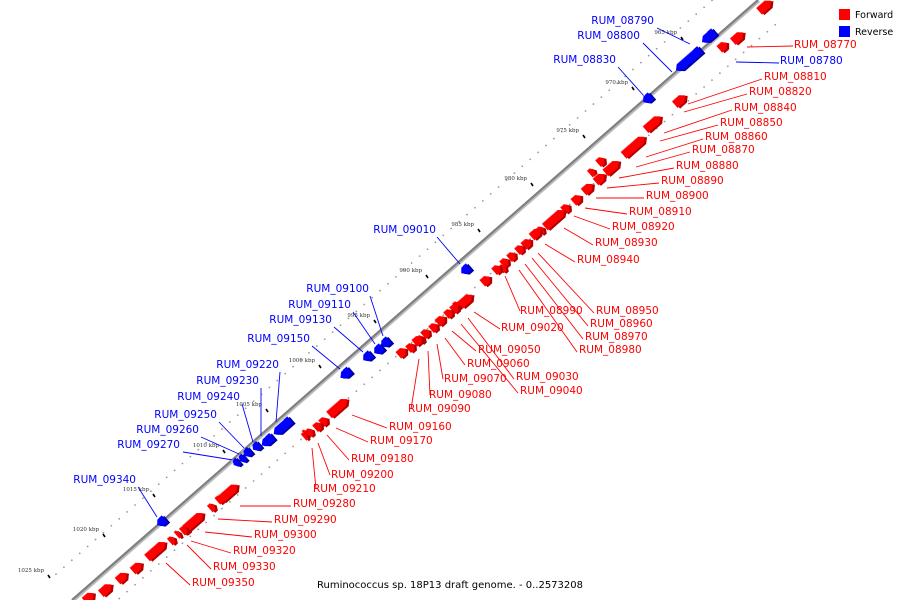  I want to click on gene-label-rum-09240: RUM_09240, so click(208, 397).